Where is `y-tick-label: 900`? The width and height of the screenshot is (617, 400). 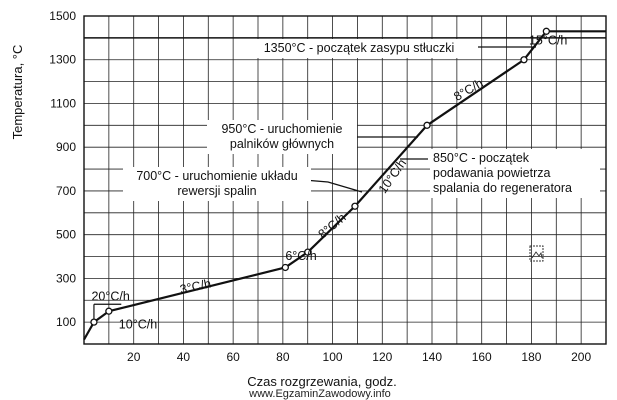
y-tick-label: 900 is located at coordinates (66, 147).